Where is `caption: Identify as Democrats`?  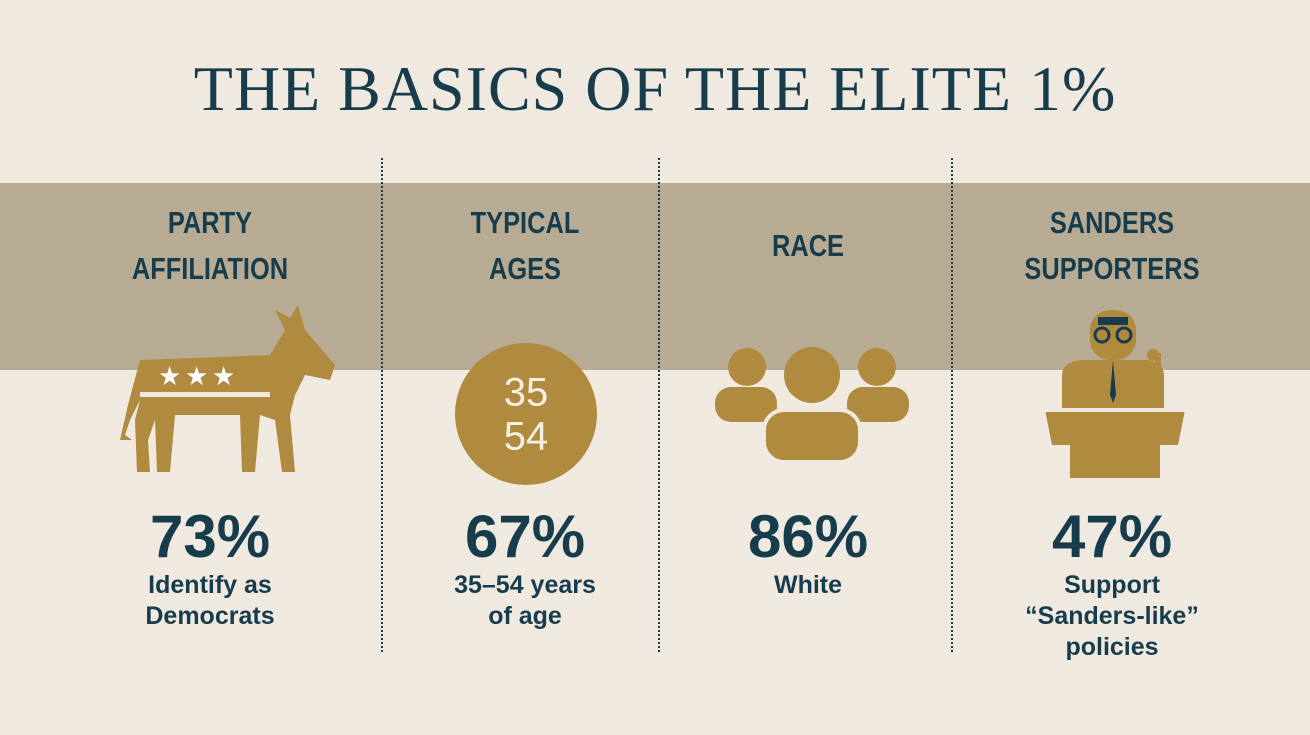
caption: Identify as Democrats is located at coordinates (210, 601).